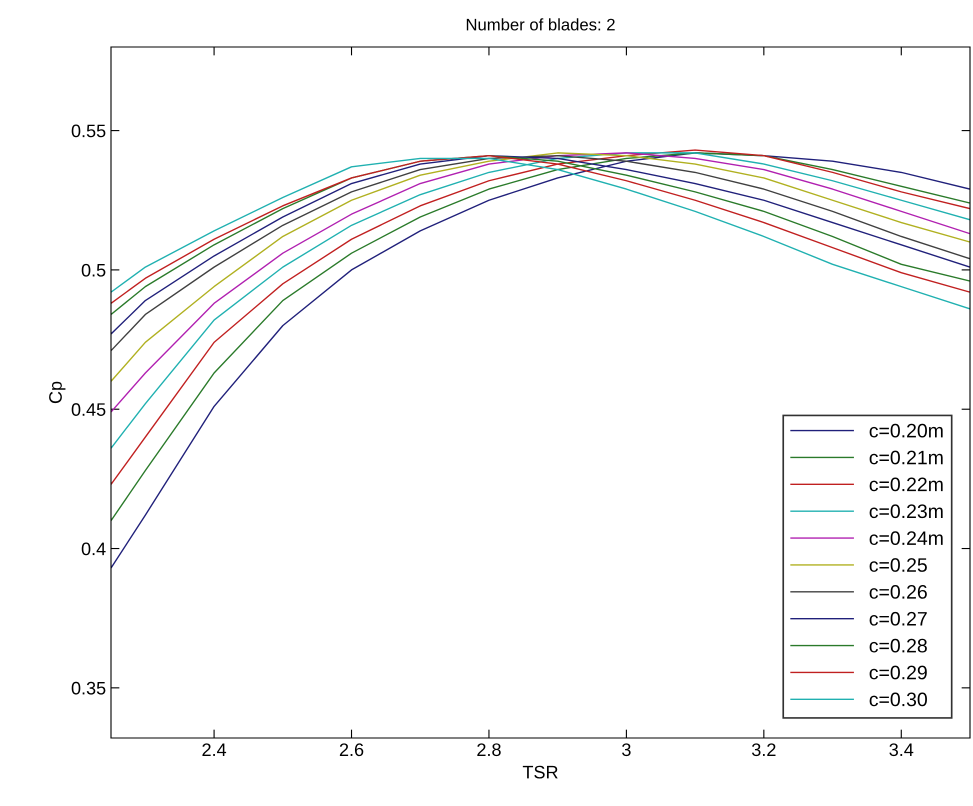 This screenshot has height=806, width=973. What do you see at coordinates (626, 749) in the screenshot?
I see `x-tick-label: 3` at bounding box center [626, 749].